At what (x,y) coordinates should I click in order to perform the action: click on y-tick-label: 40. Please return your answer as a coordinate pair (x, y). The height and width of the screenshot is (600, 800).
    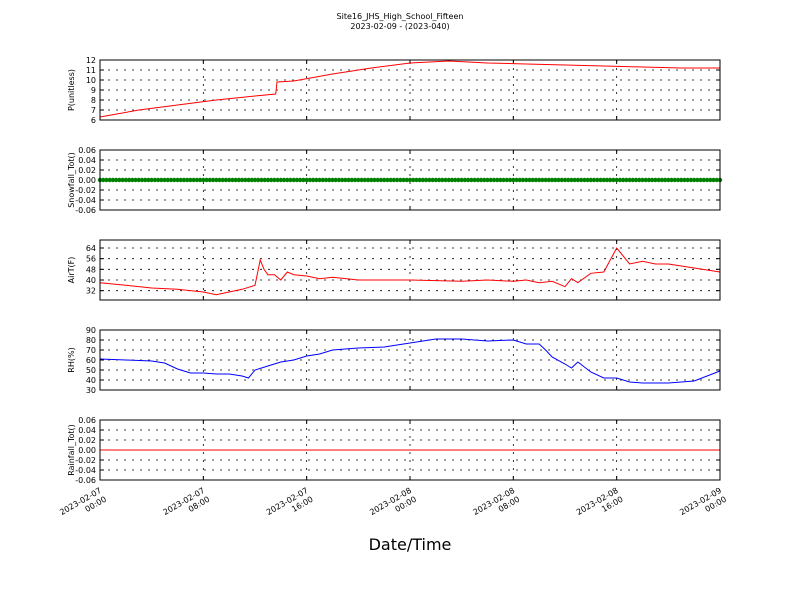
    Looking at the image, I should click on (91, 280).